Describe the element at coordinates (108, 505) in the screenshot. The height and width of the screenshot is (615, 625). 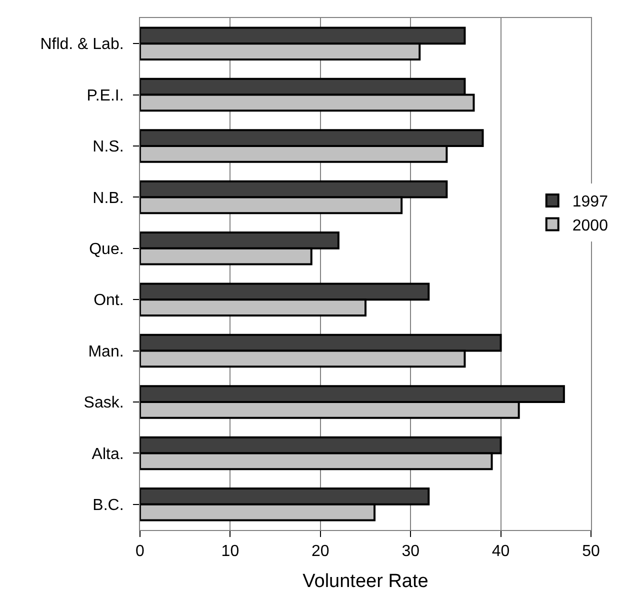
I see `y-tick-label: B.C.` at that location.